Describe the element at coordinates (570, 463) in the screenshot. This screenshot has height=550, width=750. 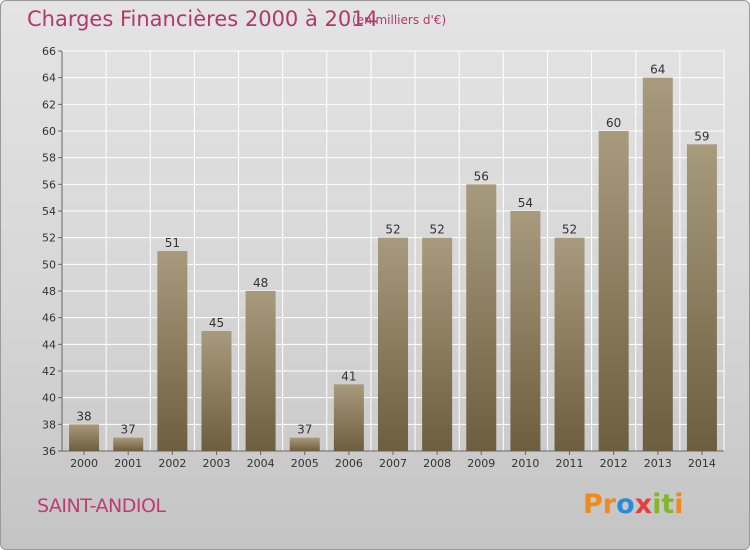
I see `x-tick-label: 2011` at that location.